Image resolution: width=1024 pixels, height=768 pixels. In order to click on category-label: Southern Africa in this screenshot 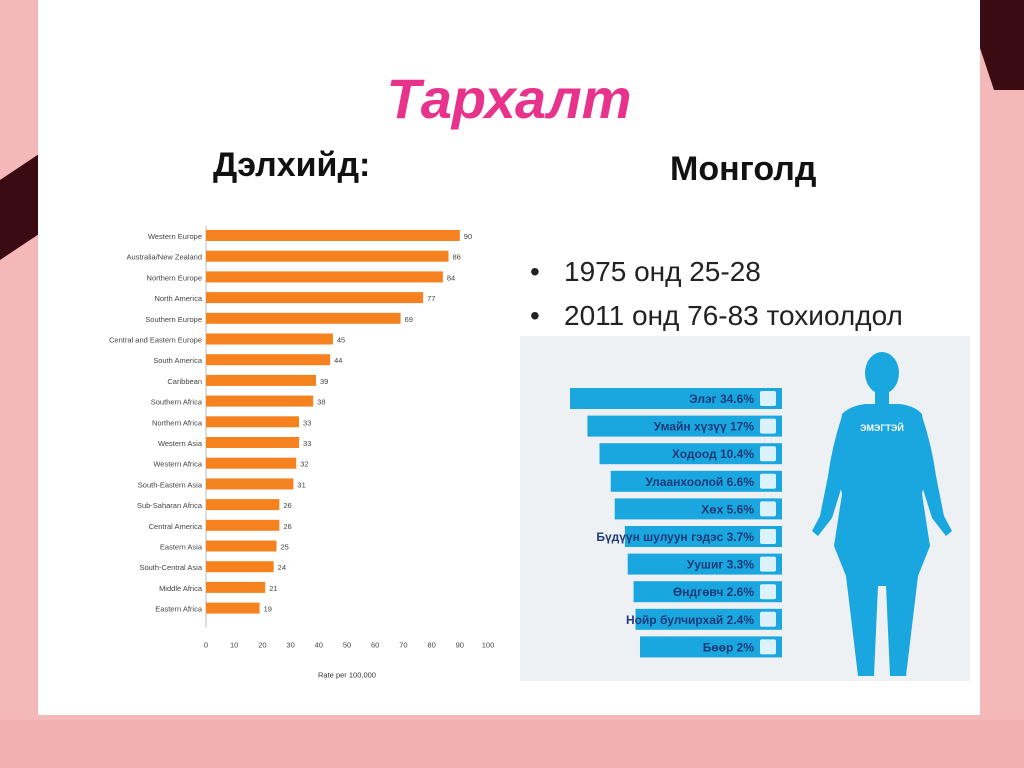, I will do `click(177, 402)`.